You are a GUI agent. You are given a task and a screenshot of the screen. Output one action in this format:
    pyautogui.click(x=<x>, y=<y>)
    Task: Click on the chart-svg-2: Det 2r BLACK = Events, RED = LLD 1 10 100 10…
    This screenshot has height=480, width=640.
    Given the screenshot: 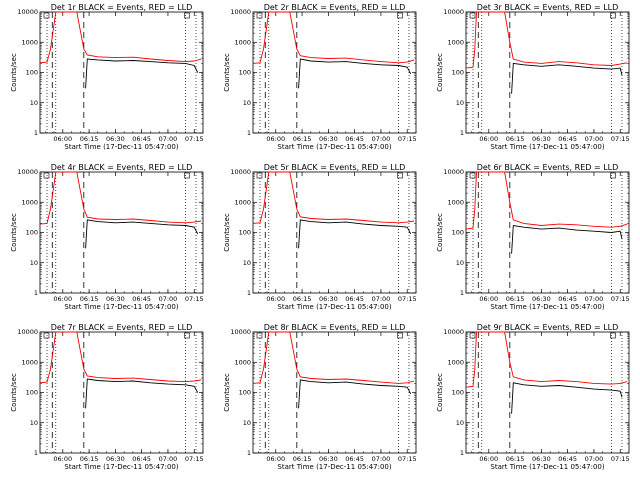 What is the action you would take?
    pyautogui.click(x=320, y=77)
    